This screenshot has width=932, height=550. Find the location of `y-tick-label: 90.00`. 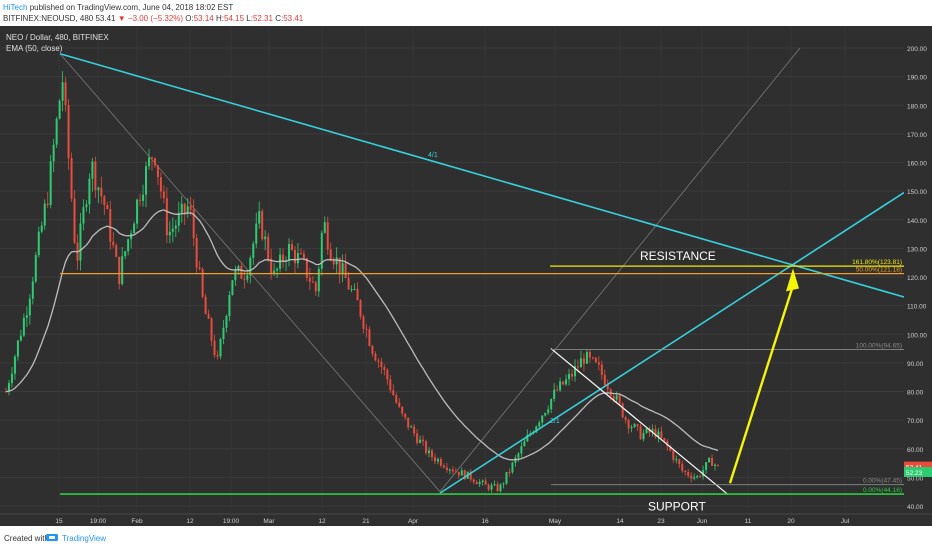

y-tick-label: 90.00 is located at coordinates (915, 364).